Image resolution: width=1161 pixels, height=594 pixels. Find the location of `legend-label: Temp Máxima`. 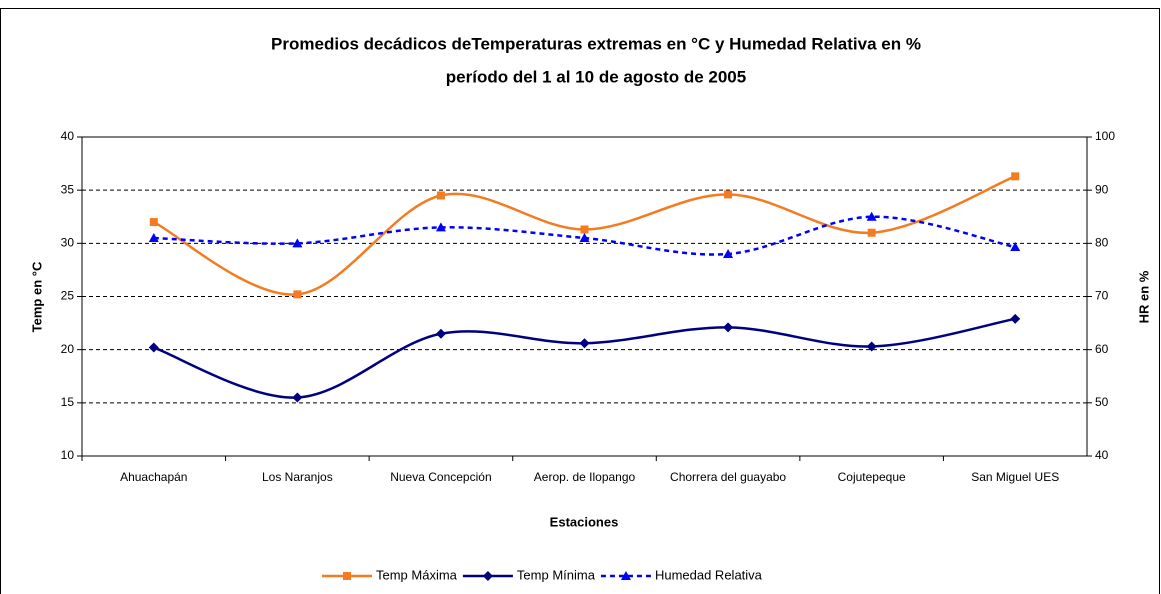

legend-label: Temp Máxima is located at coordinates (417, 574).